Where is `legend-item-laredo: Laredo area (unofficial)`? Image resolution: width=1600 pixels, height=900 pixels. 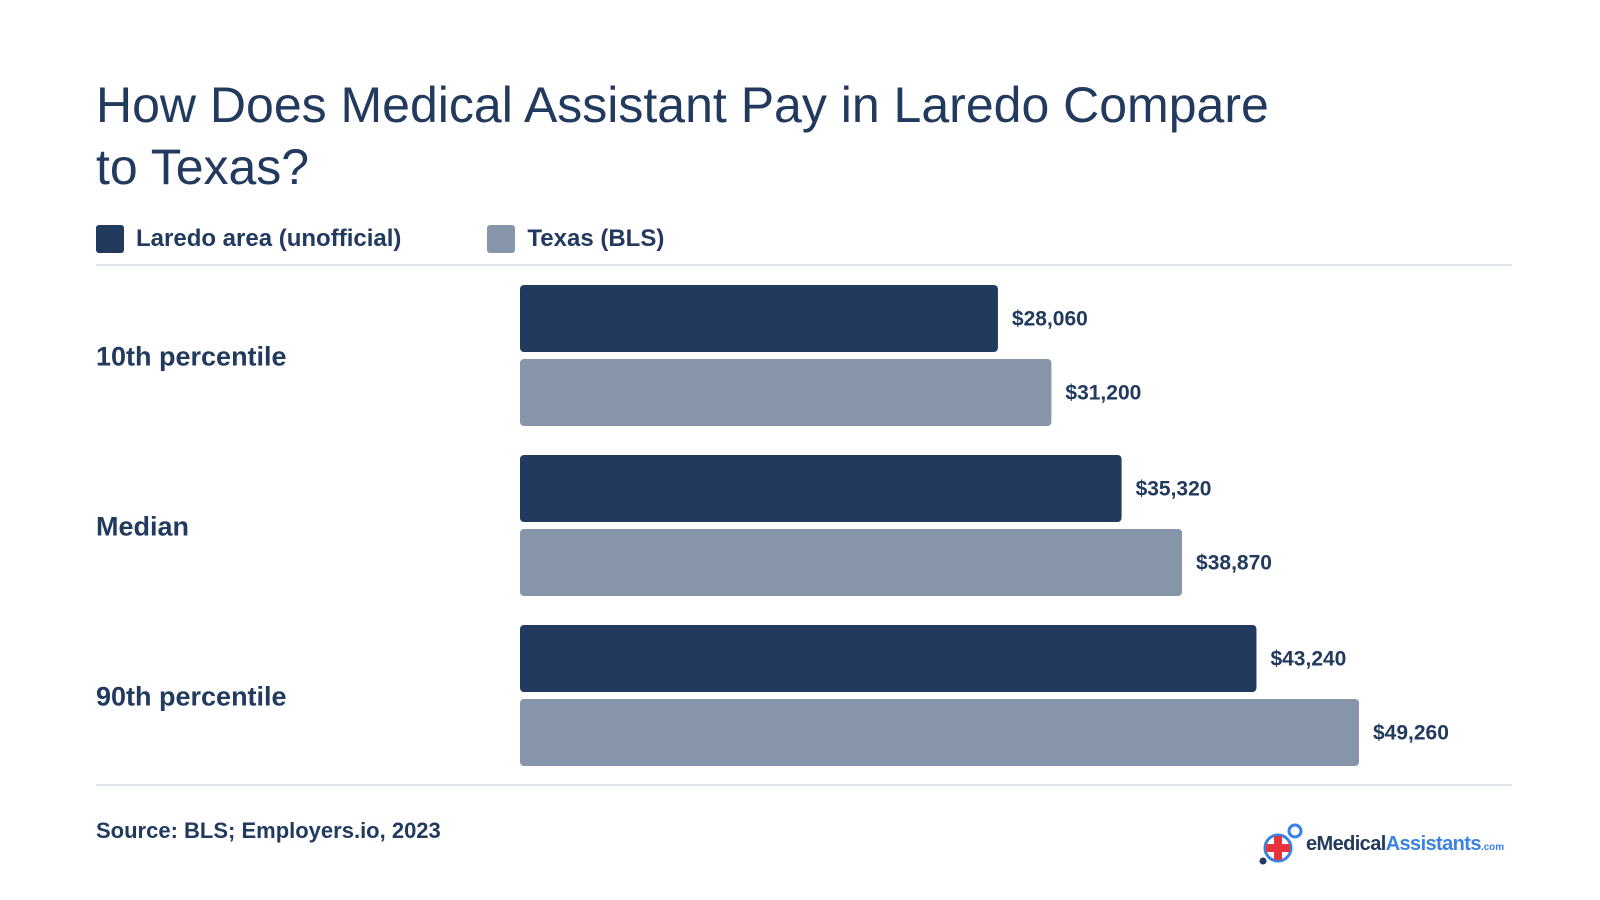
legend-item-laredo: Laredo area (unofficial) is located at coordinates (248, 239).